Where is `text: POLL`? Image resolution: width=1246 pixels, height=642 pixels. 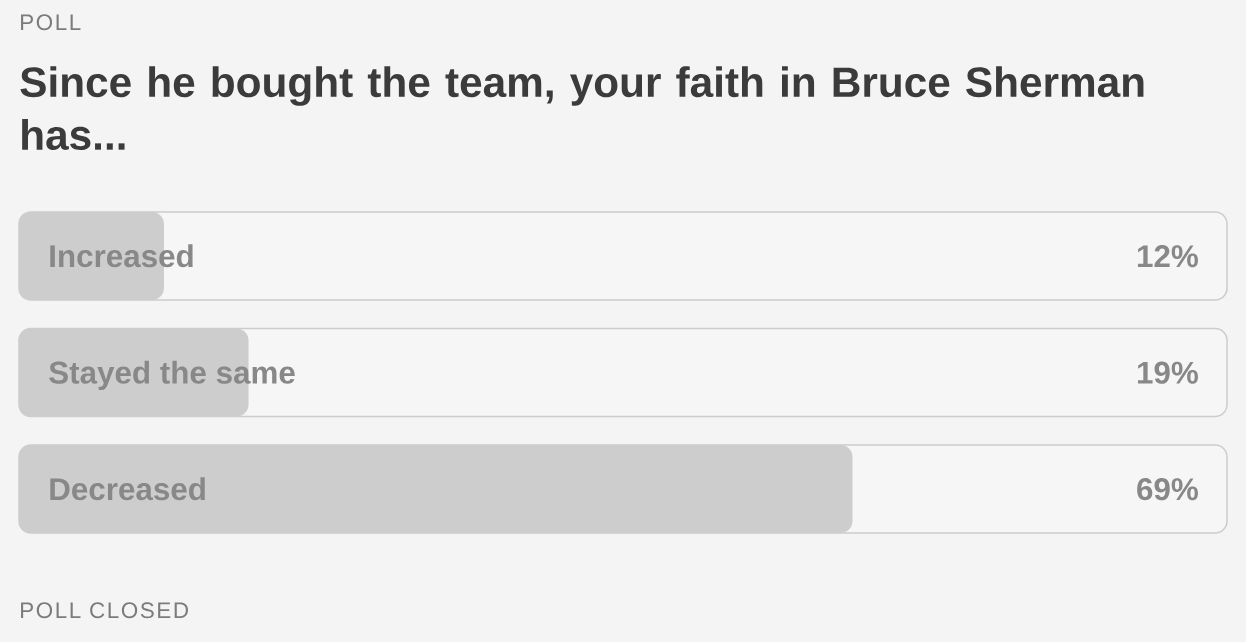
text: POLL is located at coordinates (51, 22).